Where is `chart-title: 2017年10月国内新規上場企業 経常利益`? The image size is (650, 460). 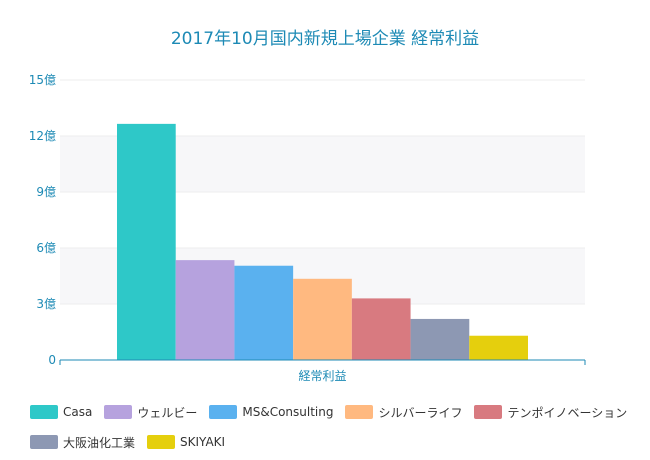 chart-title: 2017年10月国内新規上場企業 経常利益 is located at coordinates (325, 39).